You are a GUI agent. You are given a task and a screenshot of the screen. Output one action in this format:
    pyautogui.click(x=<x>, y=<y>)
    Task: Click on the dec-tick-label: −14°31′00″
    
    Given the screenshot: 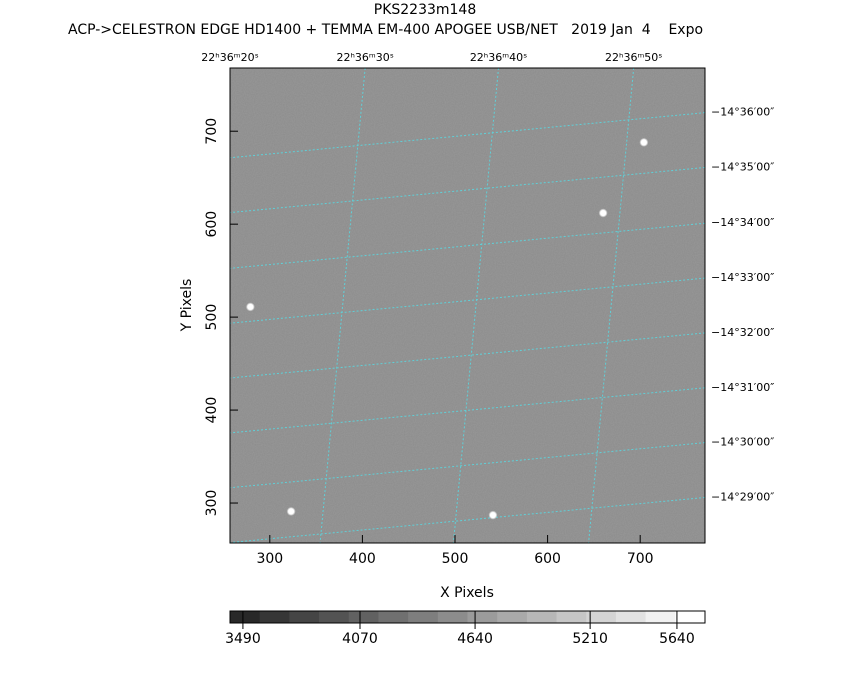 What is the action you would take?
    pyautogui.click(x=742, y=387)
    